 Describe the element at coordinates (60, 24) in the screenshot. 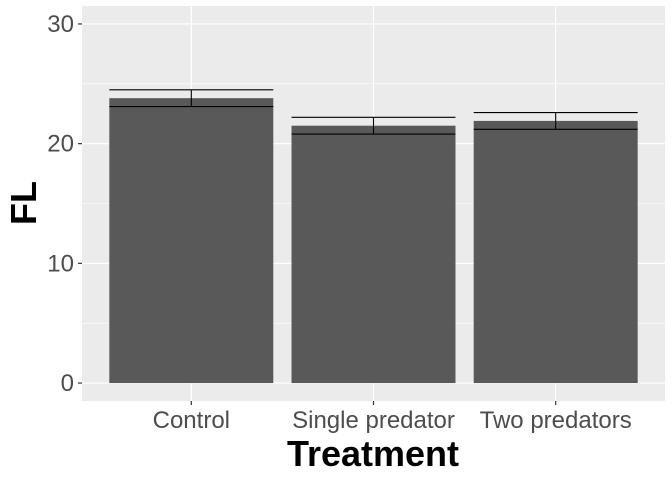

I see `y-tick-label: 30` at that location.